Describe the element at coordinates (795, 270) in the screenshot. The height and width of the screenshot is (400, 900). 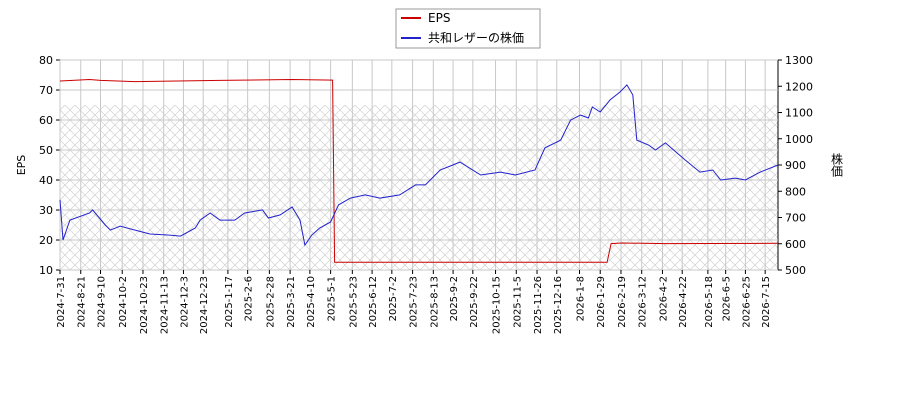
I see `y2-tick-label: 500` at that location.